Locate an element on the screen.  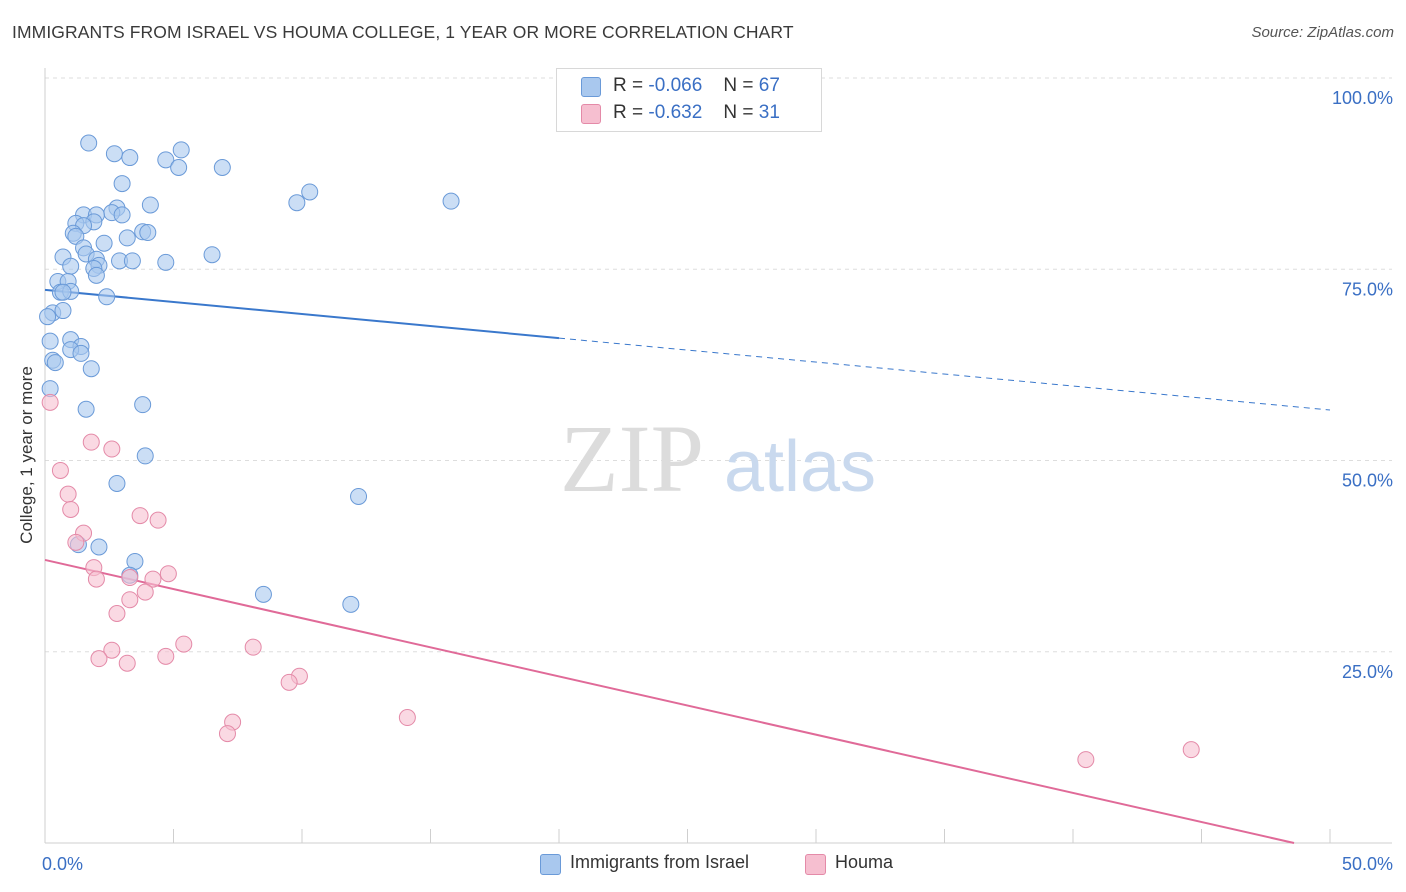
y-axis-label: College, 1 year or more is located at coordinates (26, 455).